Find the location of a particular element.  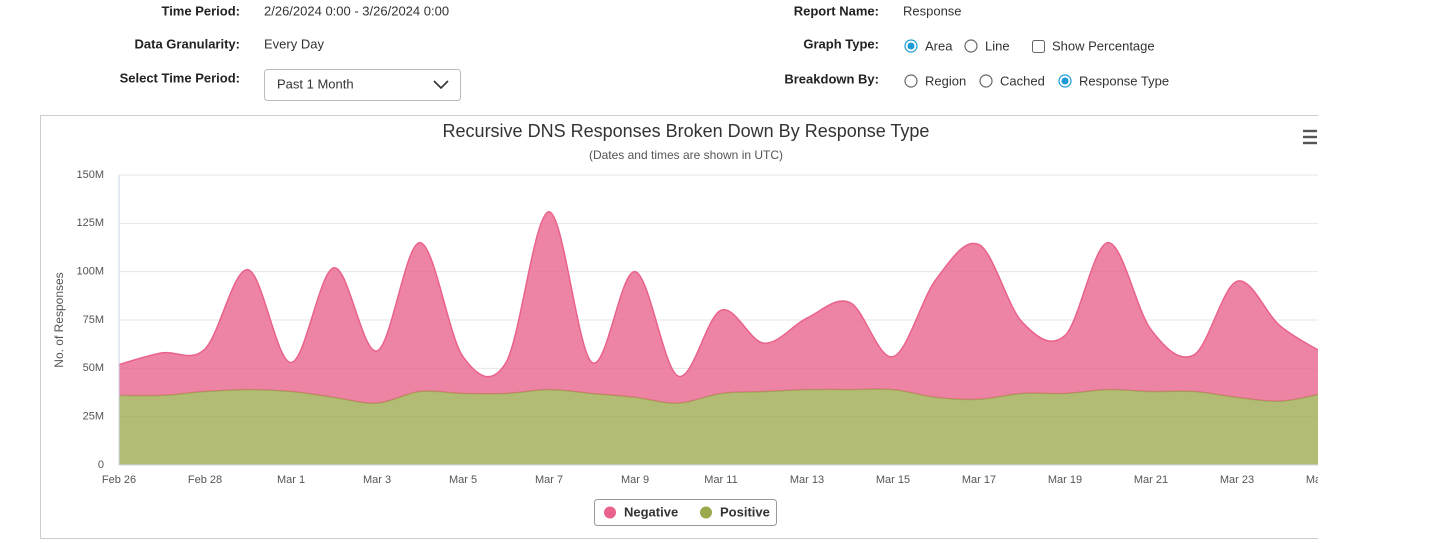

legend-box is located at coordinates (685, 512).